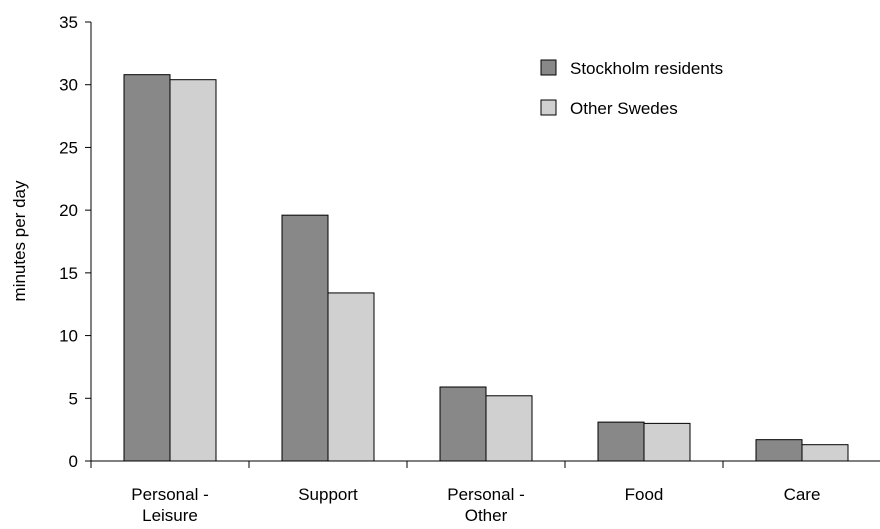 This screenshot has width=880, height=529. I want to click on legend: Stockholm residents Other Swedes, so click(631, 88).